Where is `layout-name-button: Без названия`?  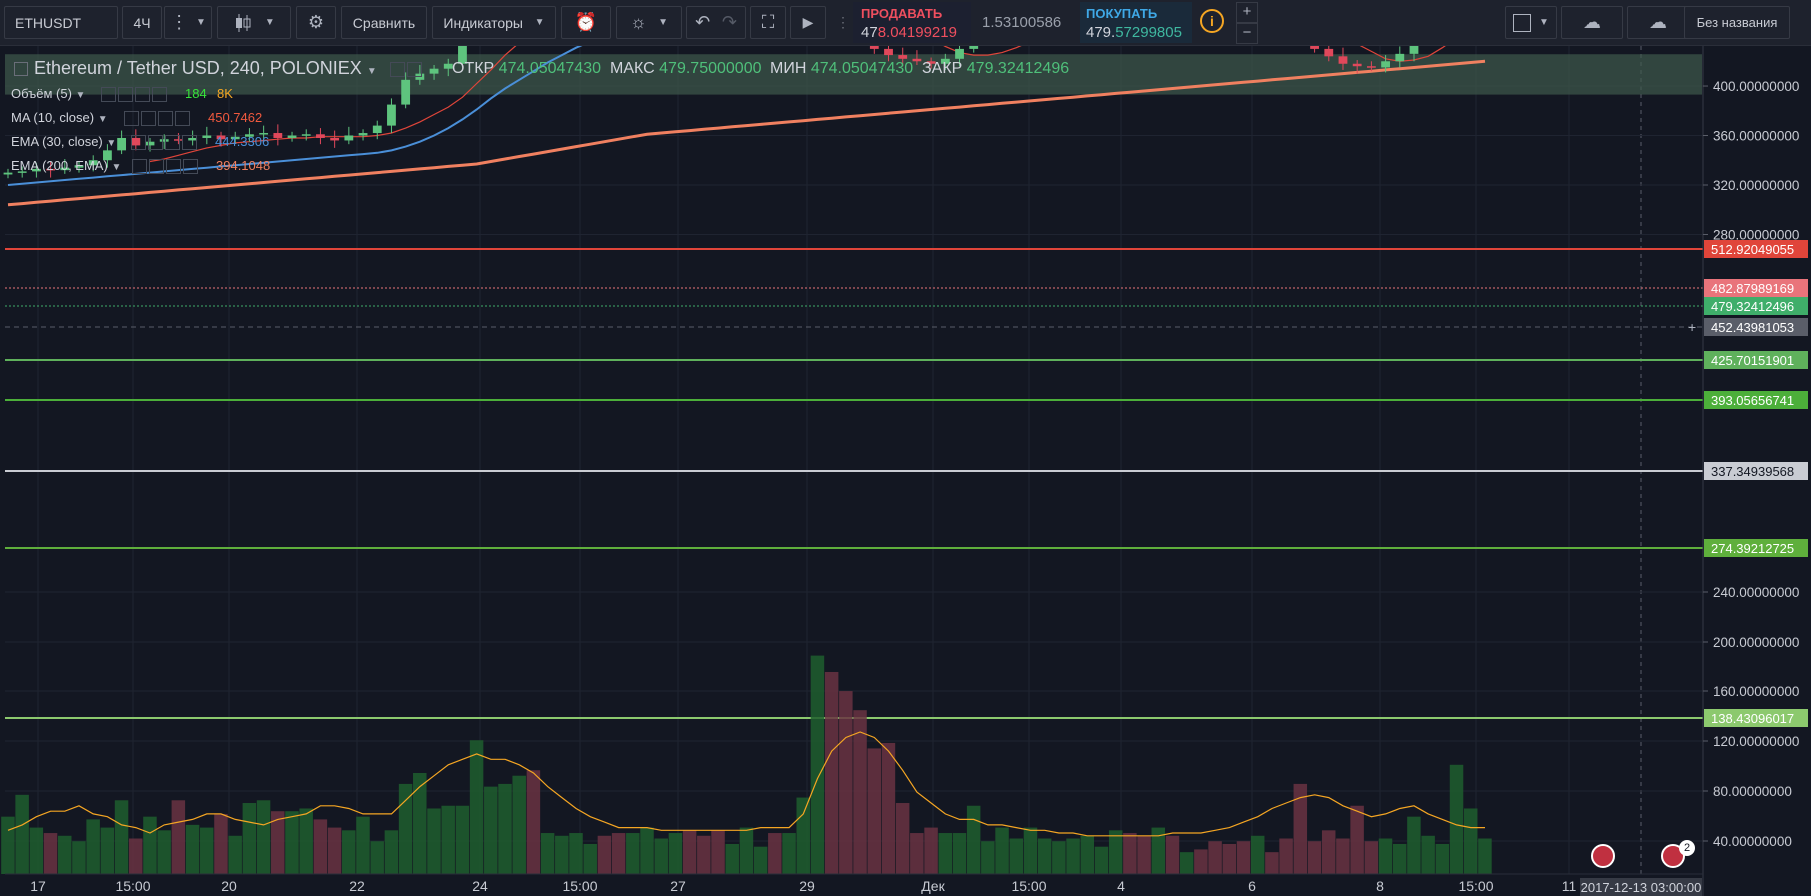 layout-name-button: Без названия is located at coordinates (1737, 22).